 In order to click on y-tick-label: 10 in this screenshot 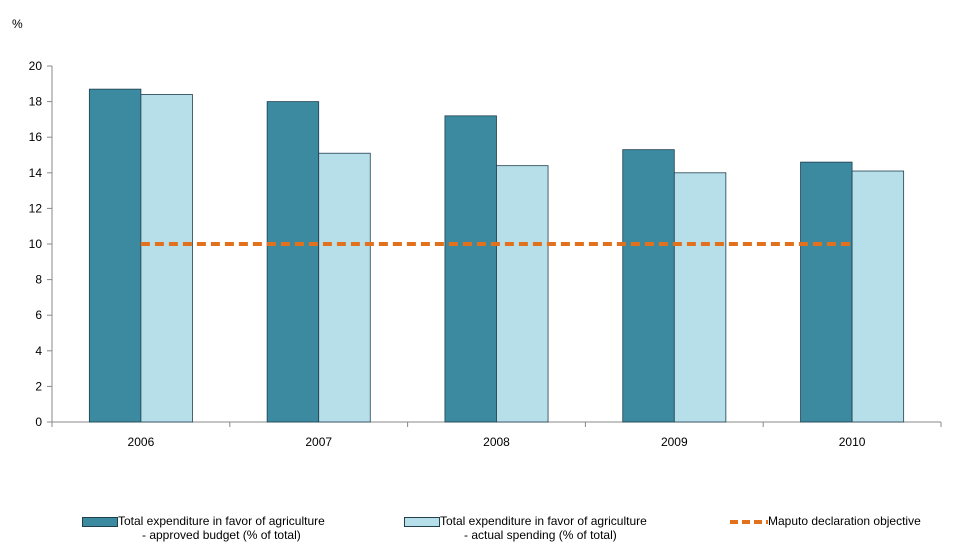, I will do `click(36, 244)`.